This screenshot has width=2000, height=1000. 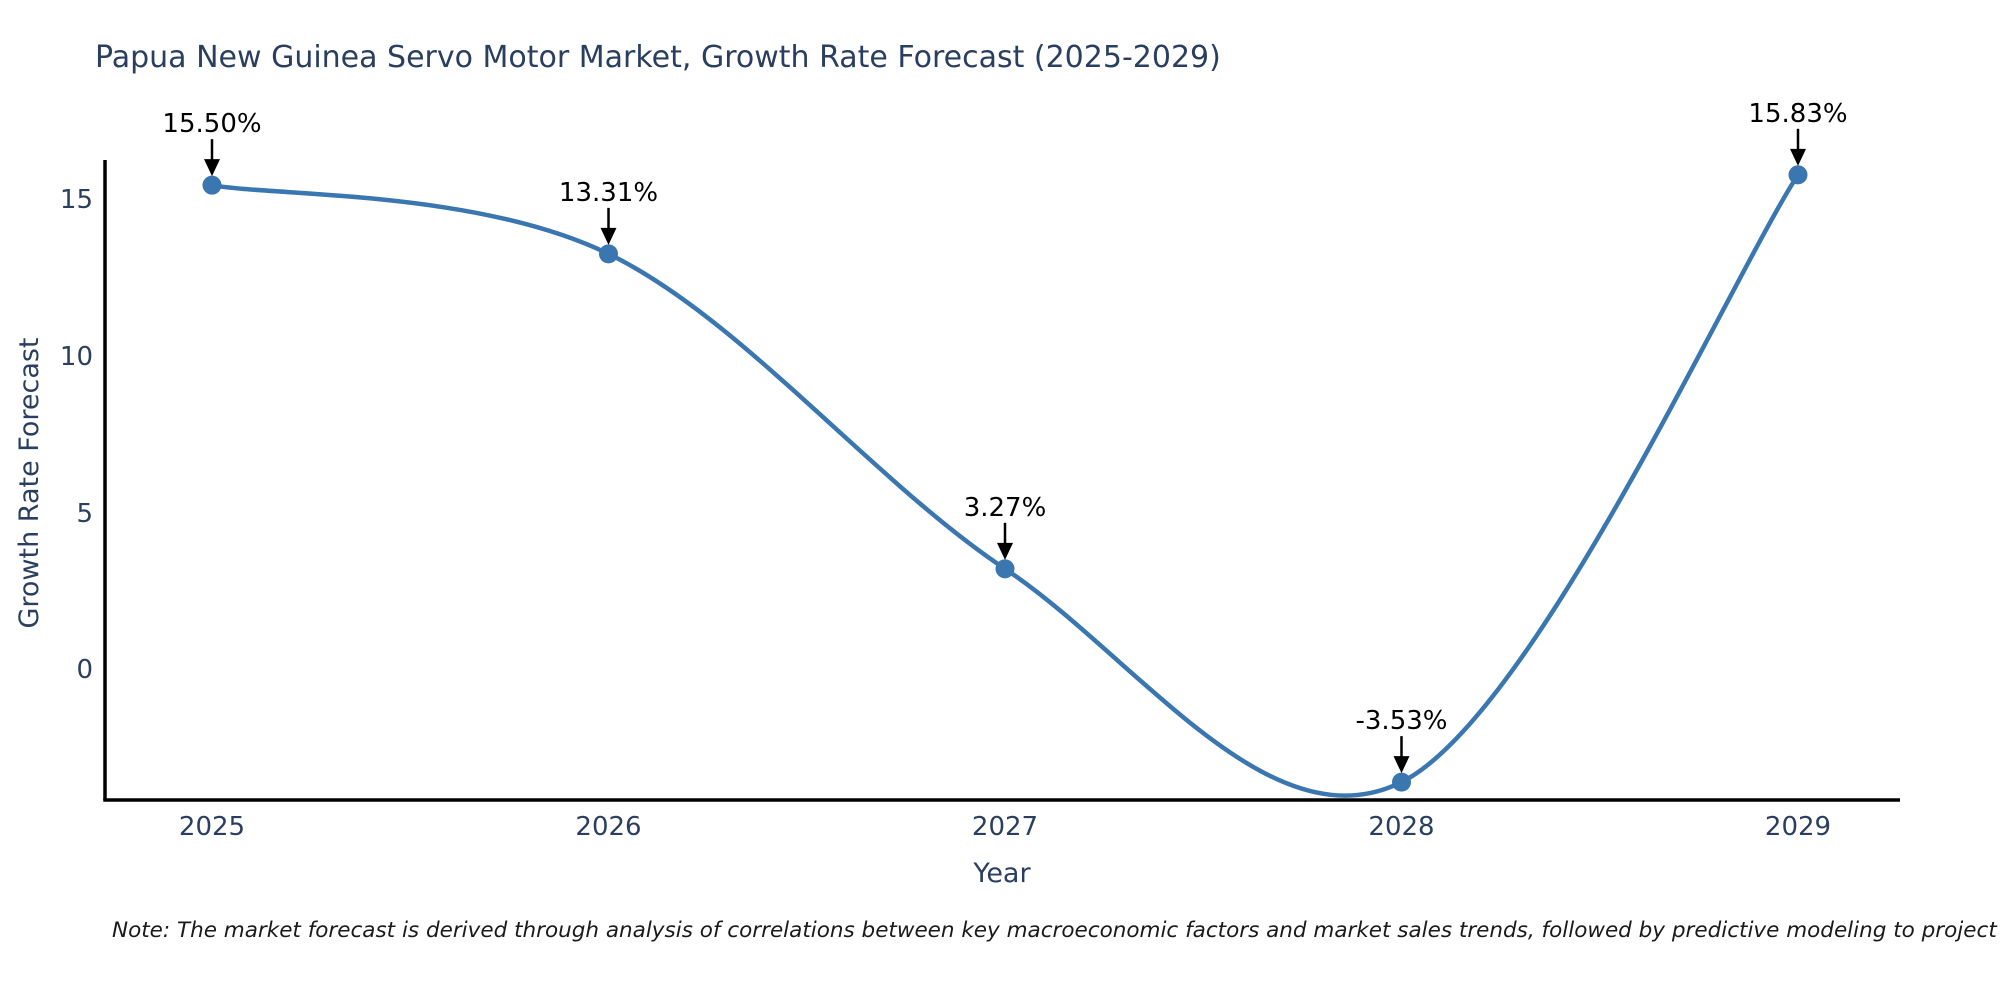 What do you see at coordinates (212, 124) in the screenshot?
I see `point-value-label: 15.50%` at bounding box center [212, 124].